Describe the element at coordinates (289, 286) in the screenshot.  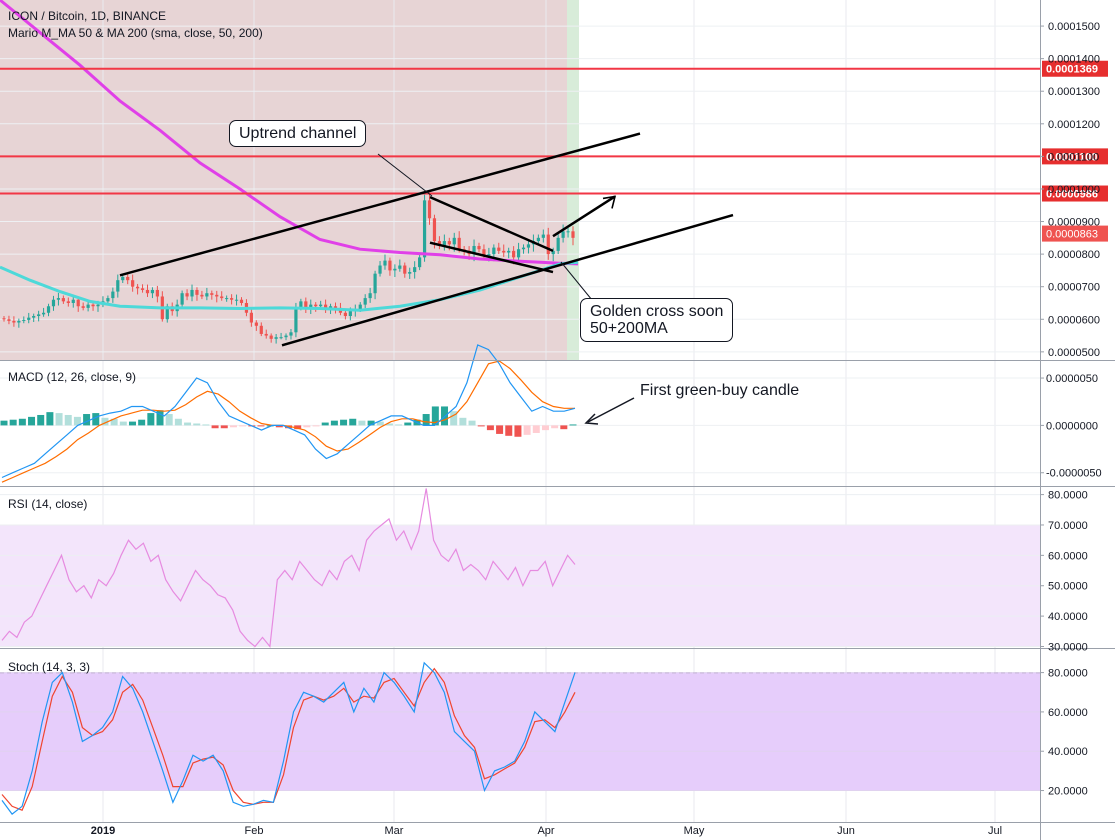
I see `ma50-line` at that location.